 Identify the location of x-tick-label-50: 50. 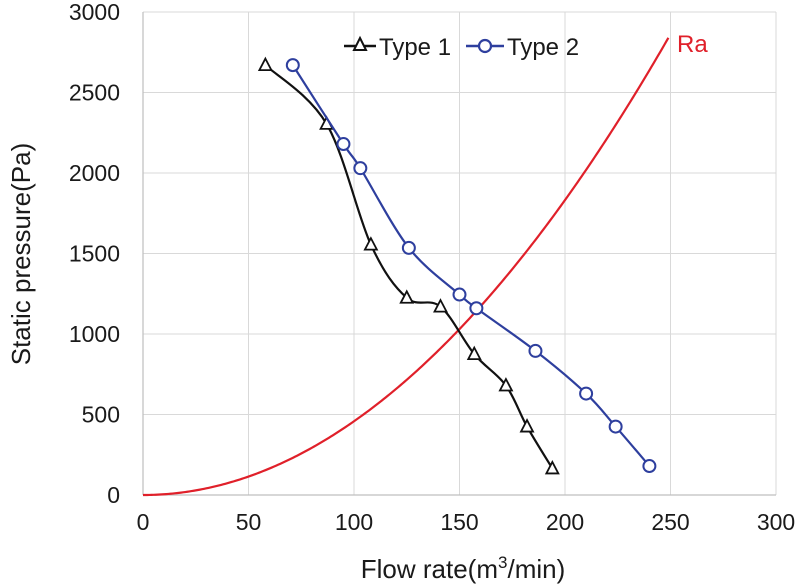
(249, 522).